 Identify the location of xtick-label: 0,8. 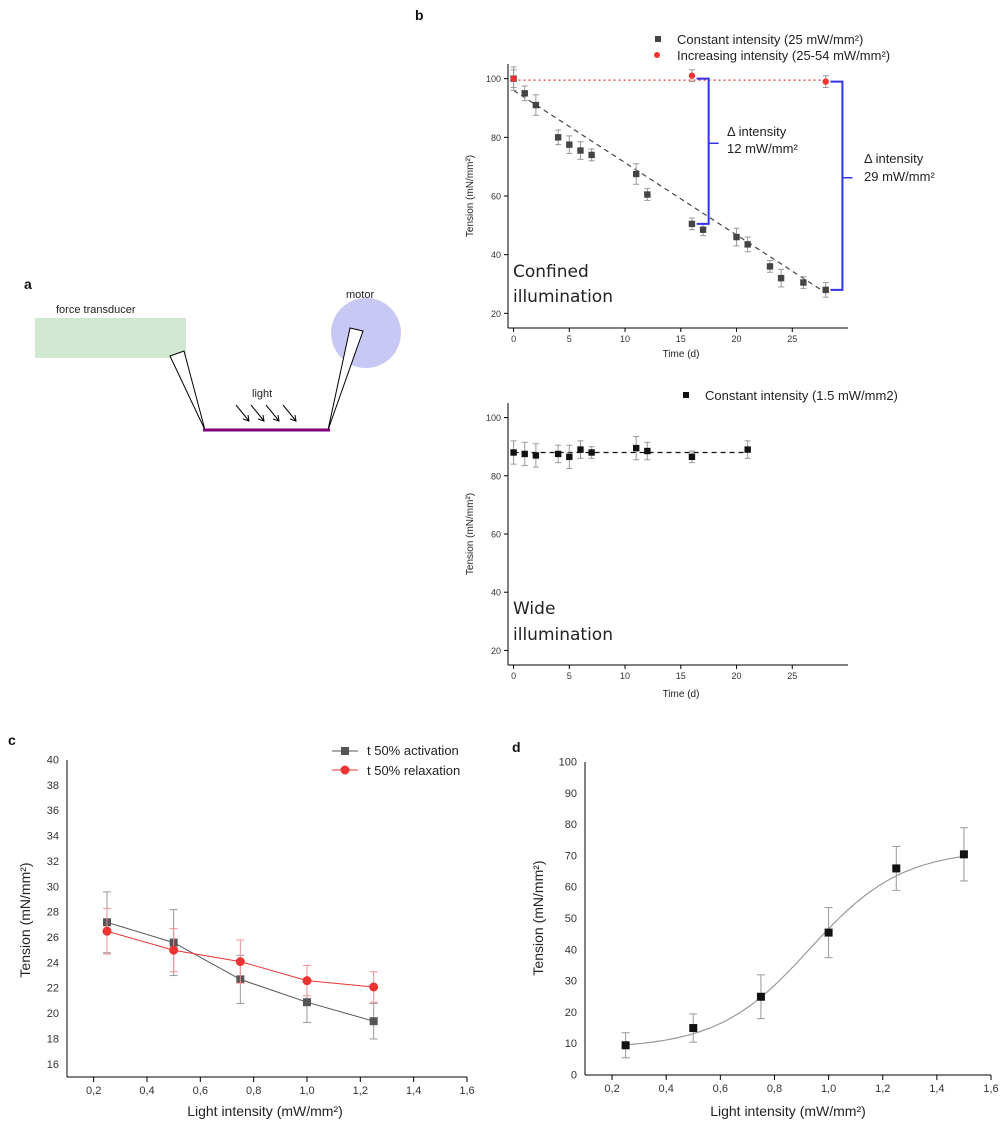
(774, 1089).